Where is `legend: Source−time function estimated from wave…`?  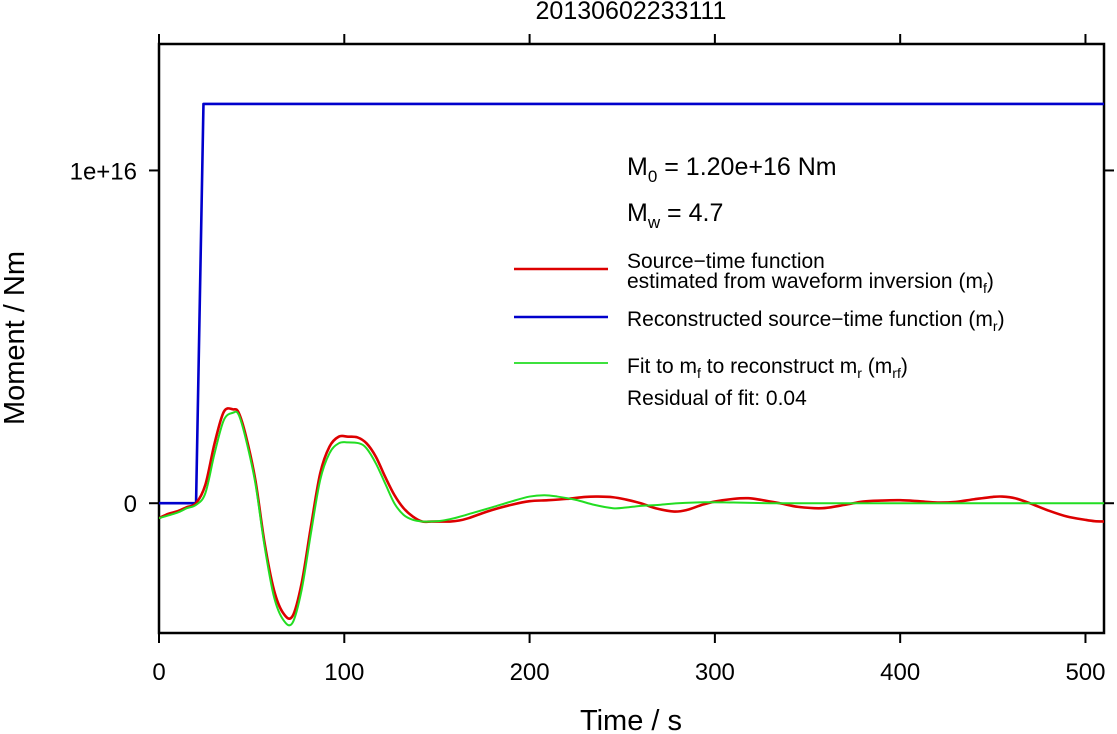 legend: Source−time function estimated from wave… is located at coordinates (759, 330).